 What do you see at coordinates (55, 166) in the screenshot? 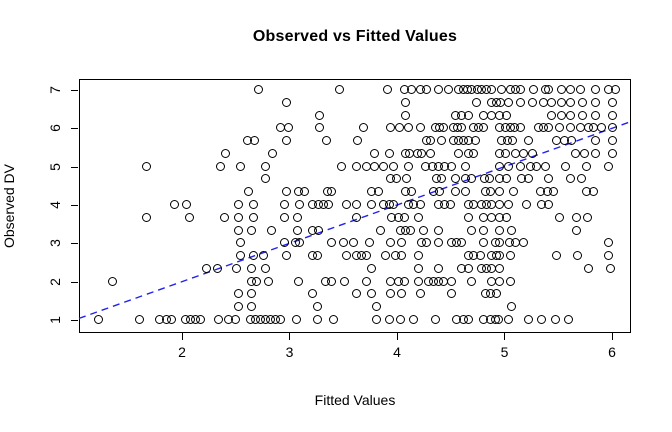
I see `y-axis-tick-label: 5` at bounding box center [55, 166].